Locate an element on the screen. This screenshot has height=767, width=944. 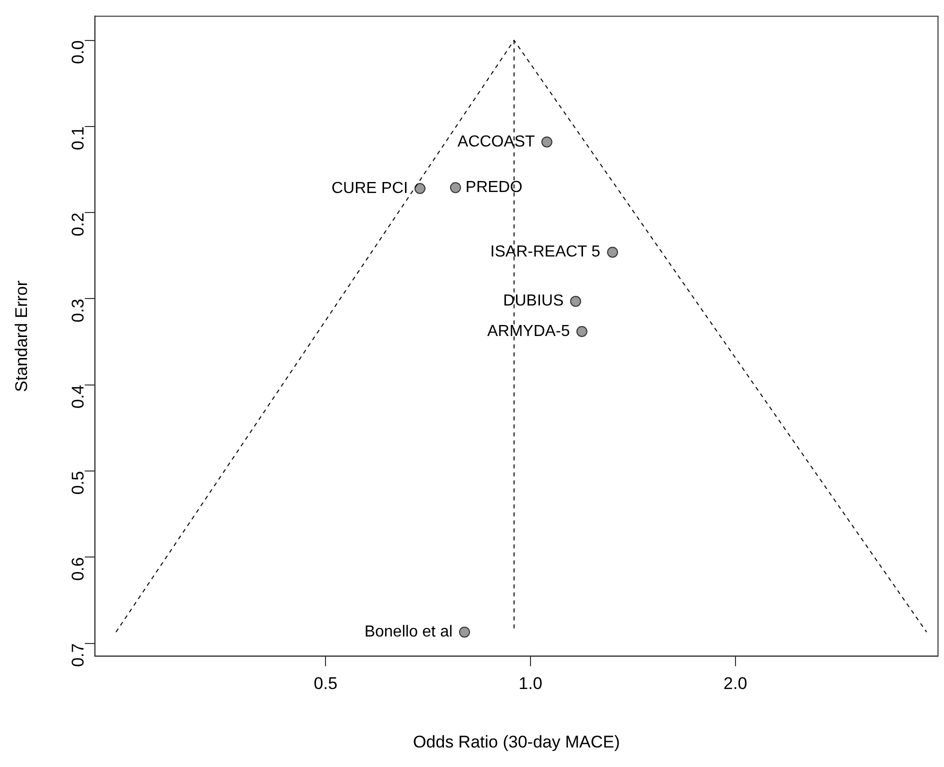
series-label: CURE PCI is located at coordinates (369, 188).